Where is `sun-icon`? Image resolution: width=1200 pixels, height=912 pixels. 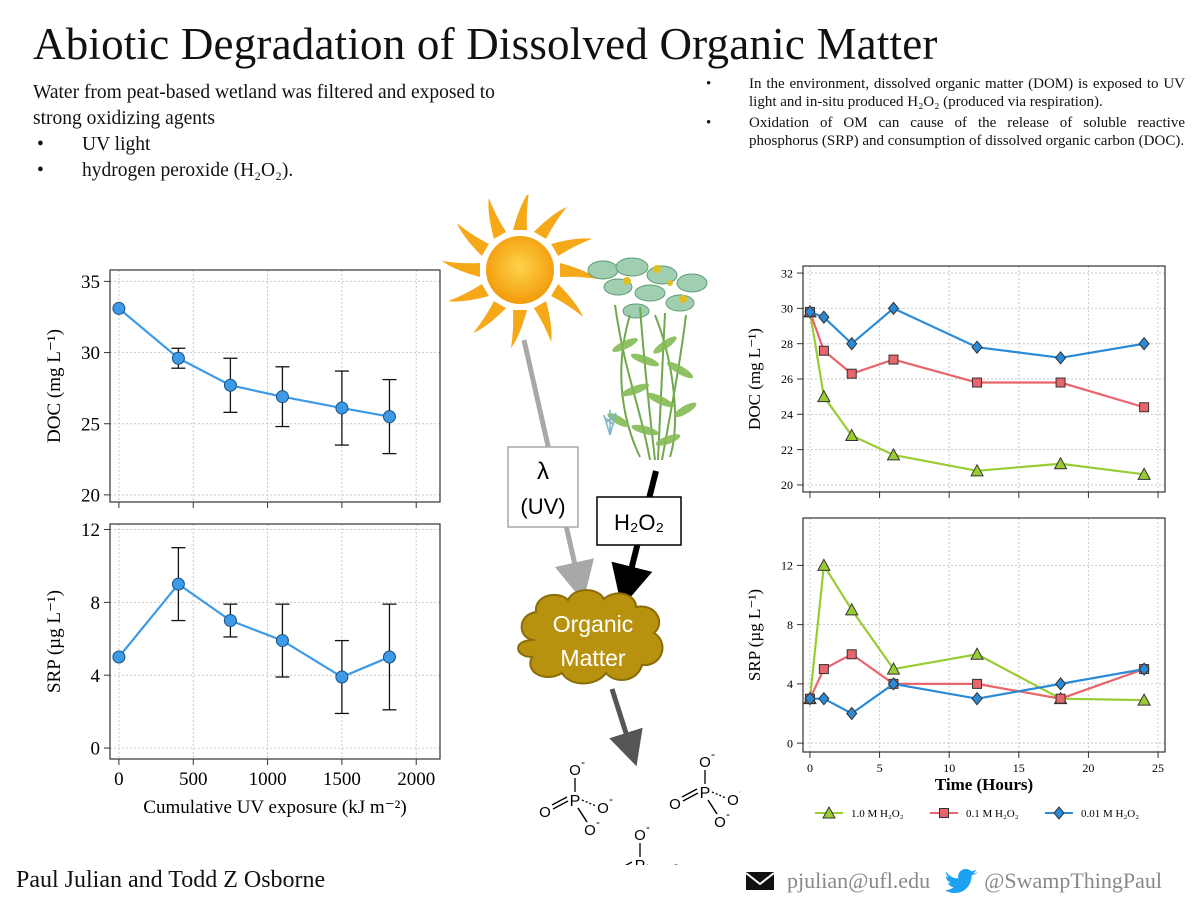 sun-icon is located at coordinates (520, 271).